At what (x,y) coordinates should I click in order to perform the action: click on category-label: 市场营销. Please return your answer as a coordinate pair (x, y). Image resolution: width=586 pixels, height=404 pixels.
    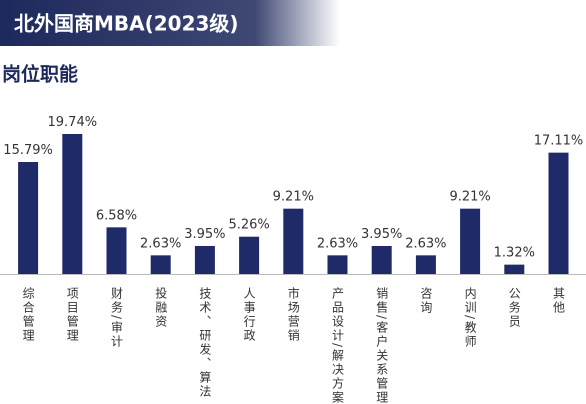
    Looking at the image, I should click on (293, 314).